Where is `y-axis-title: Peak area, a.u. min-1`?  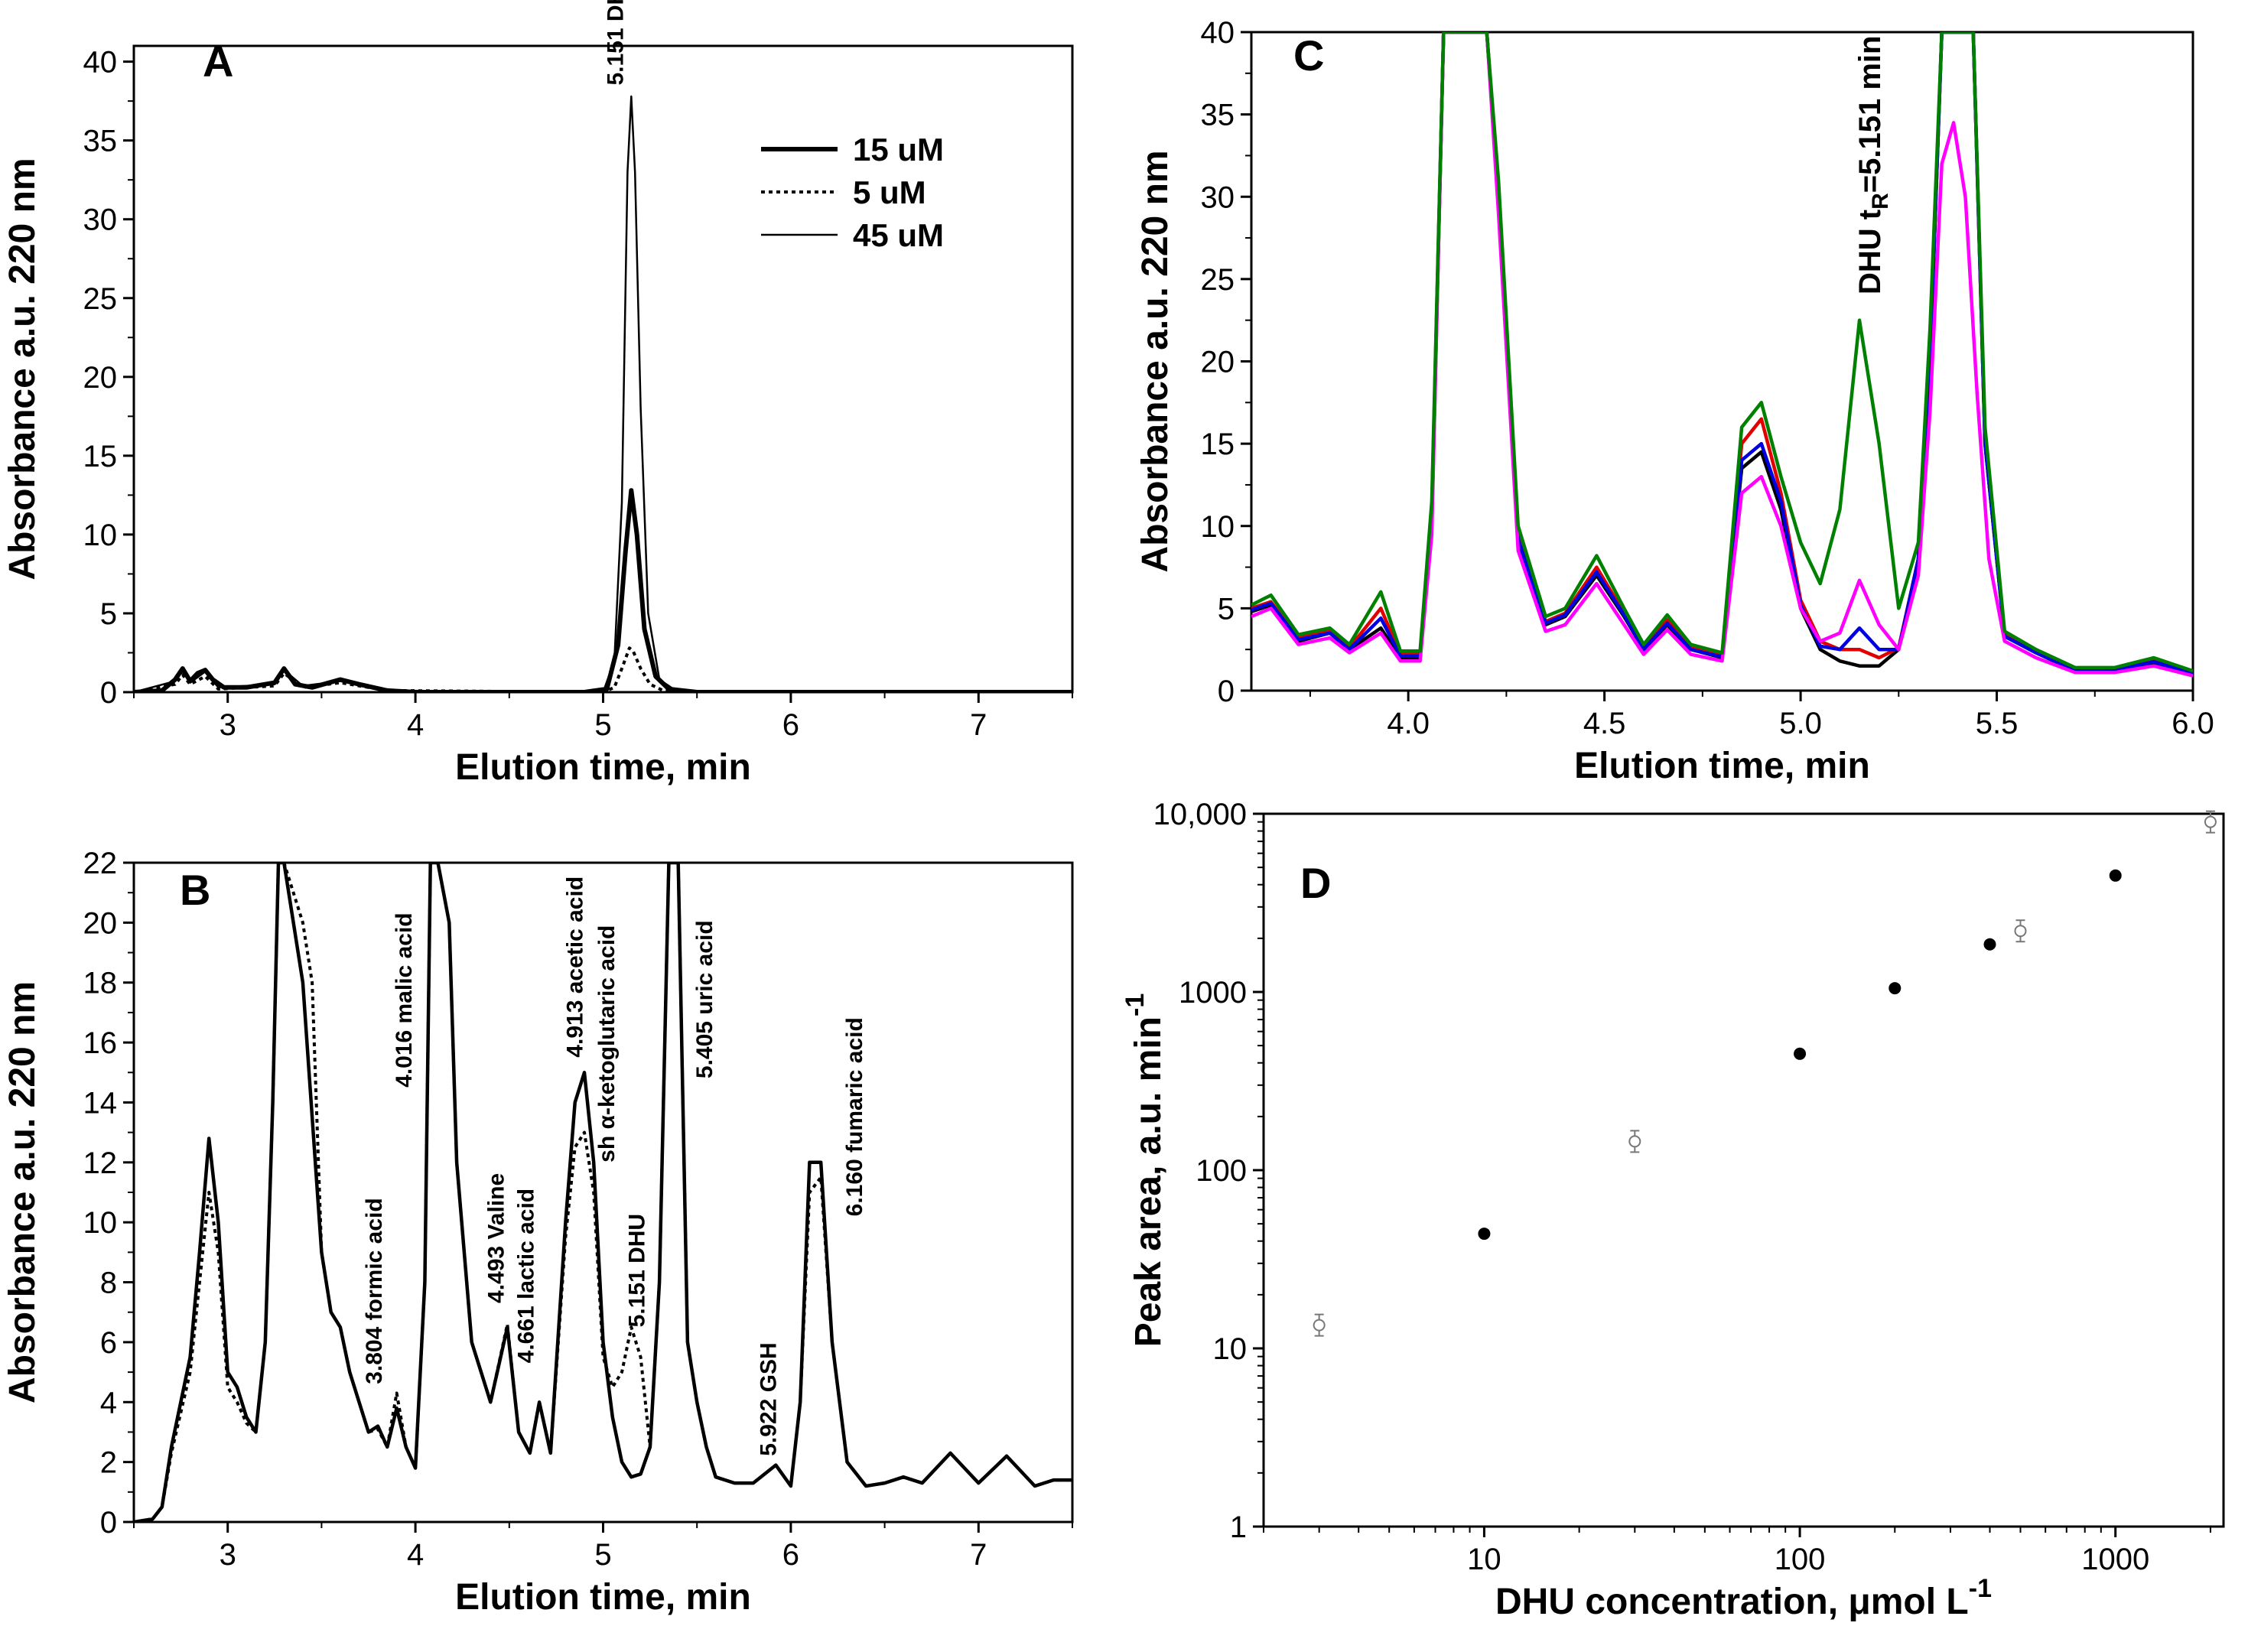 y-axis-title: Peak area, a.u. min-1 is located at coordinates (1145, 1170).